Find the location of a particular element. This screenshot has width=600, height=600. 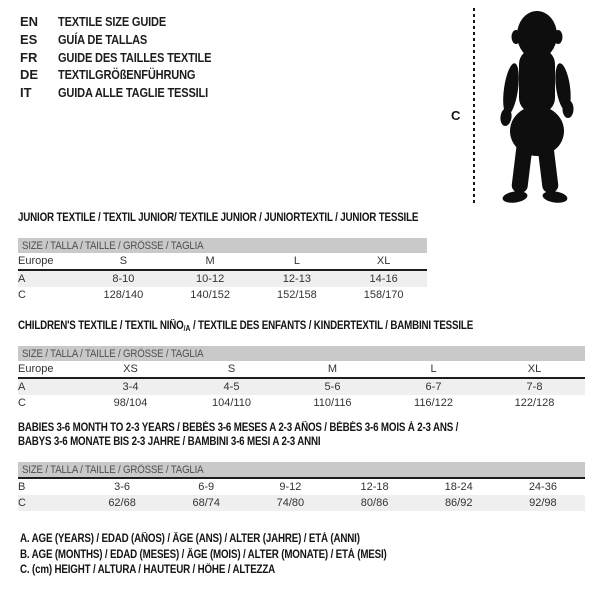

size-value: 6-9 is located at coordinates (206, 486).